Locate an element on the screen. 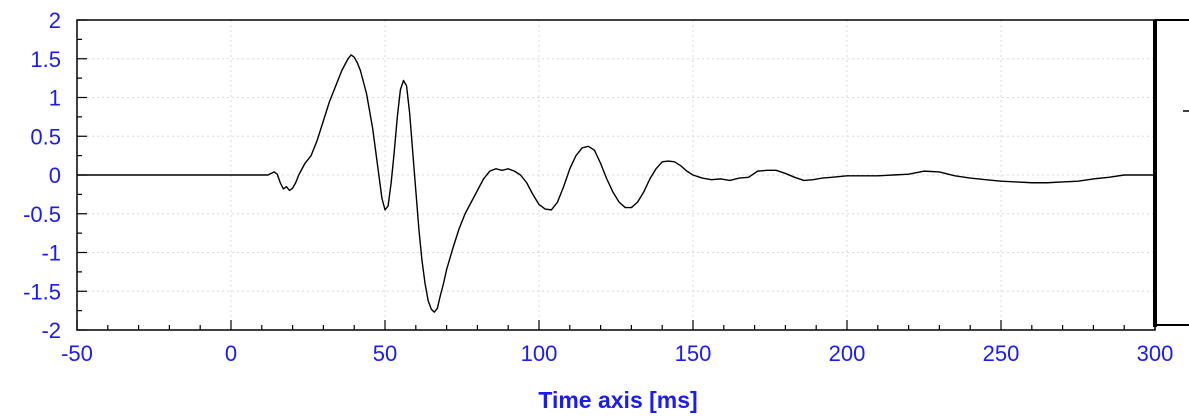 The width and height of the screenshot is (1189, 418). y-tick-label: -2 is located at coordinates (51, 330).